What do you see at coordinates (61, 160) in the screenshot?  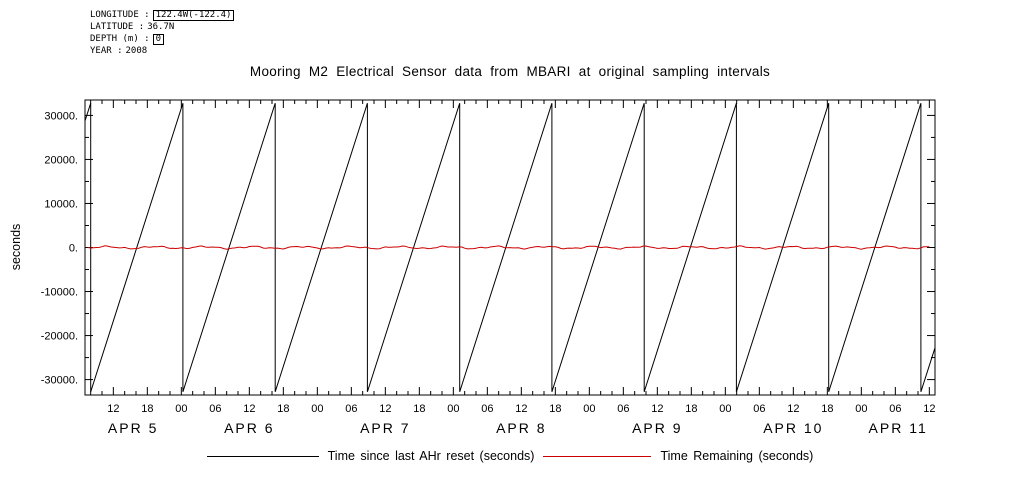 I see `y-tick-label: 20000.` at bounding box center [61, 160].